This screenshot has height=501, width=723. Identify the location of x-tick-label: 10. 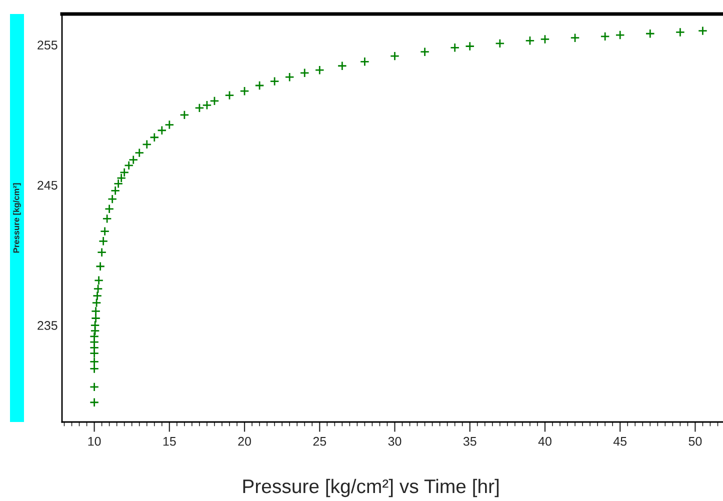
(94, 441).